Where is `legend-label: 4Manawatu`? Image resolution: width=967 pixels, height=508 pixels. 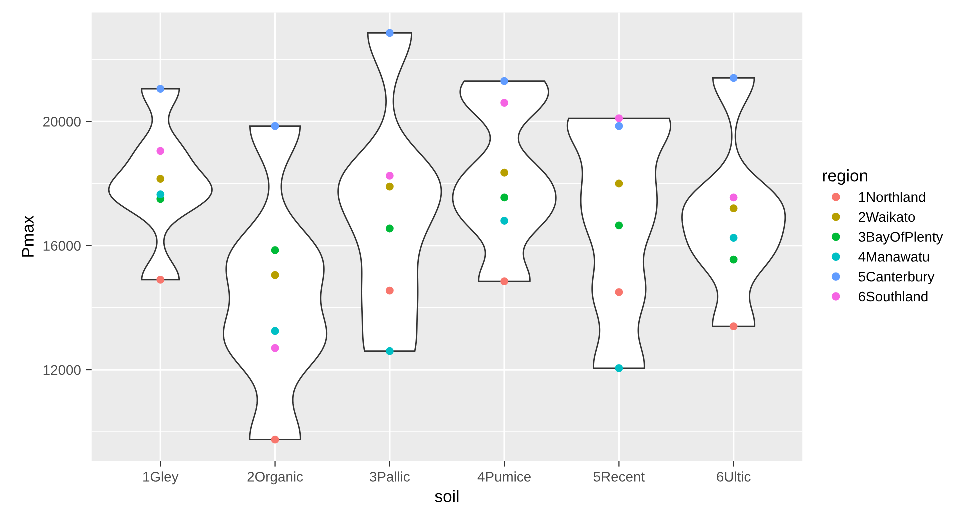 legend-label: 4Manawatu is located at coordinates (894, 257).